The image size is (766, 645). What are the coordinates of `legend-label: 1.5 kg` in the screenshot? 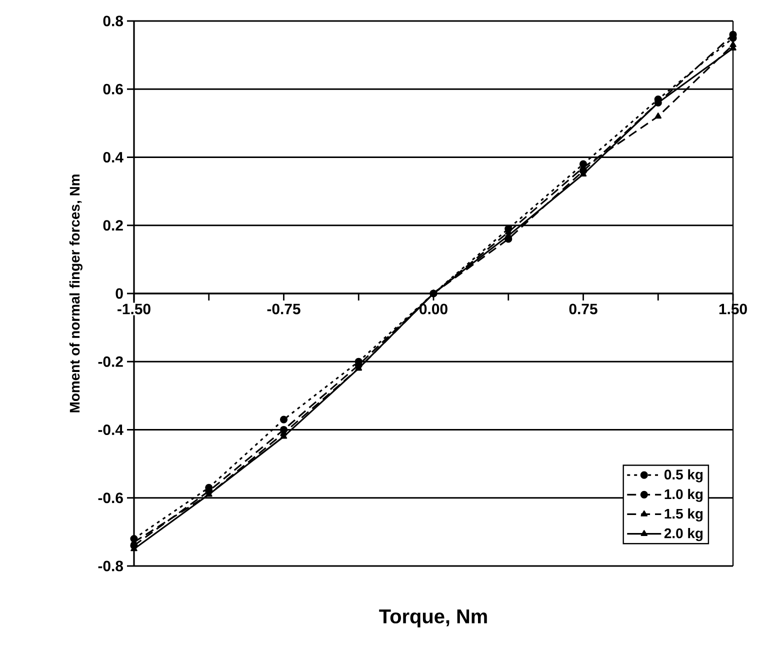 It's located at (683, 515).